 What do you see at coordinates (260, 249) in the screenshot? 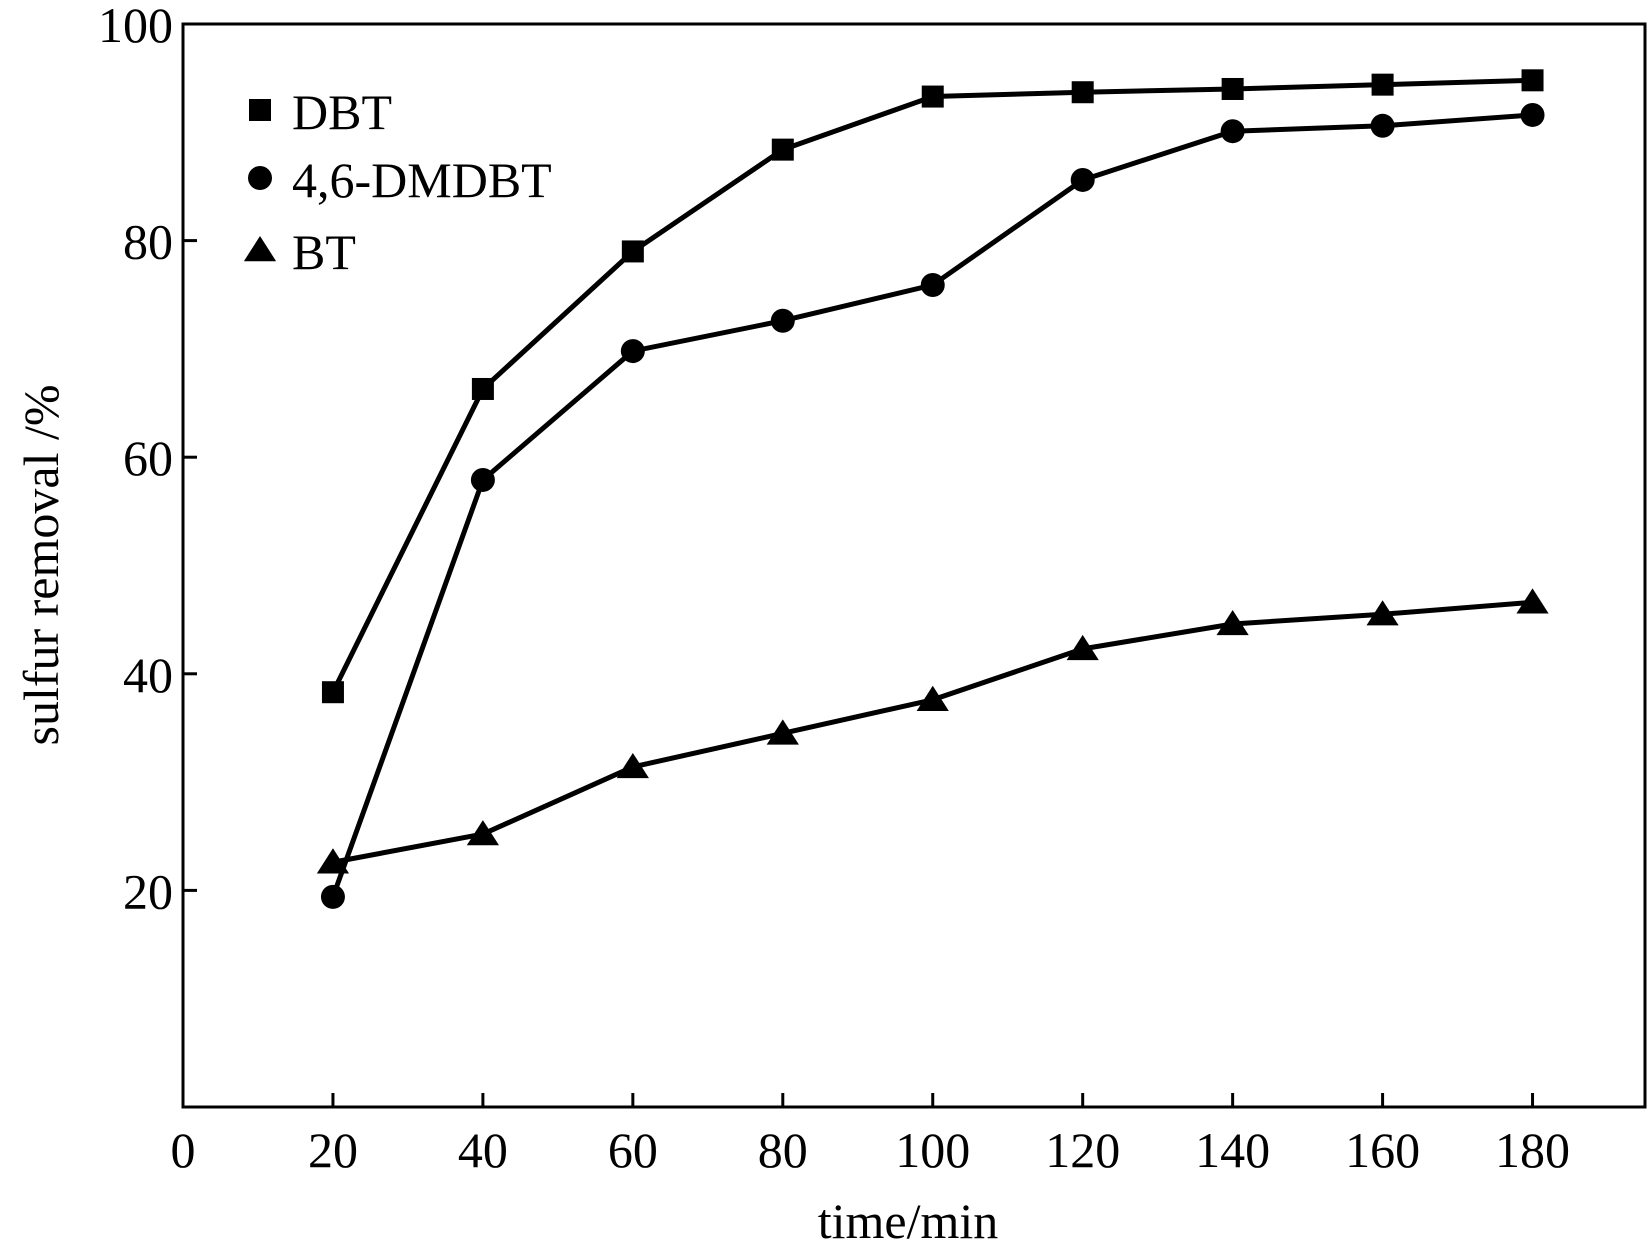
I see `legend-marker-bt` at bounding box center [260, 249].